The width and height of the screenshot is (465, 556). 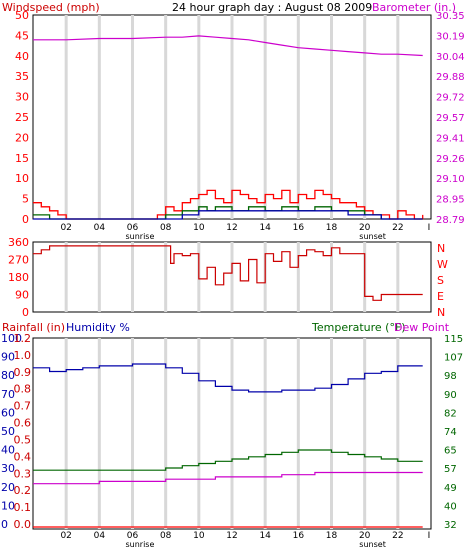 What do you see at coordinates (450, 138) in the screenshot?
I see `barometer-tick: 29.41` at bounding box center [450, 138].